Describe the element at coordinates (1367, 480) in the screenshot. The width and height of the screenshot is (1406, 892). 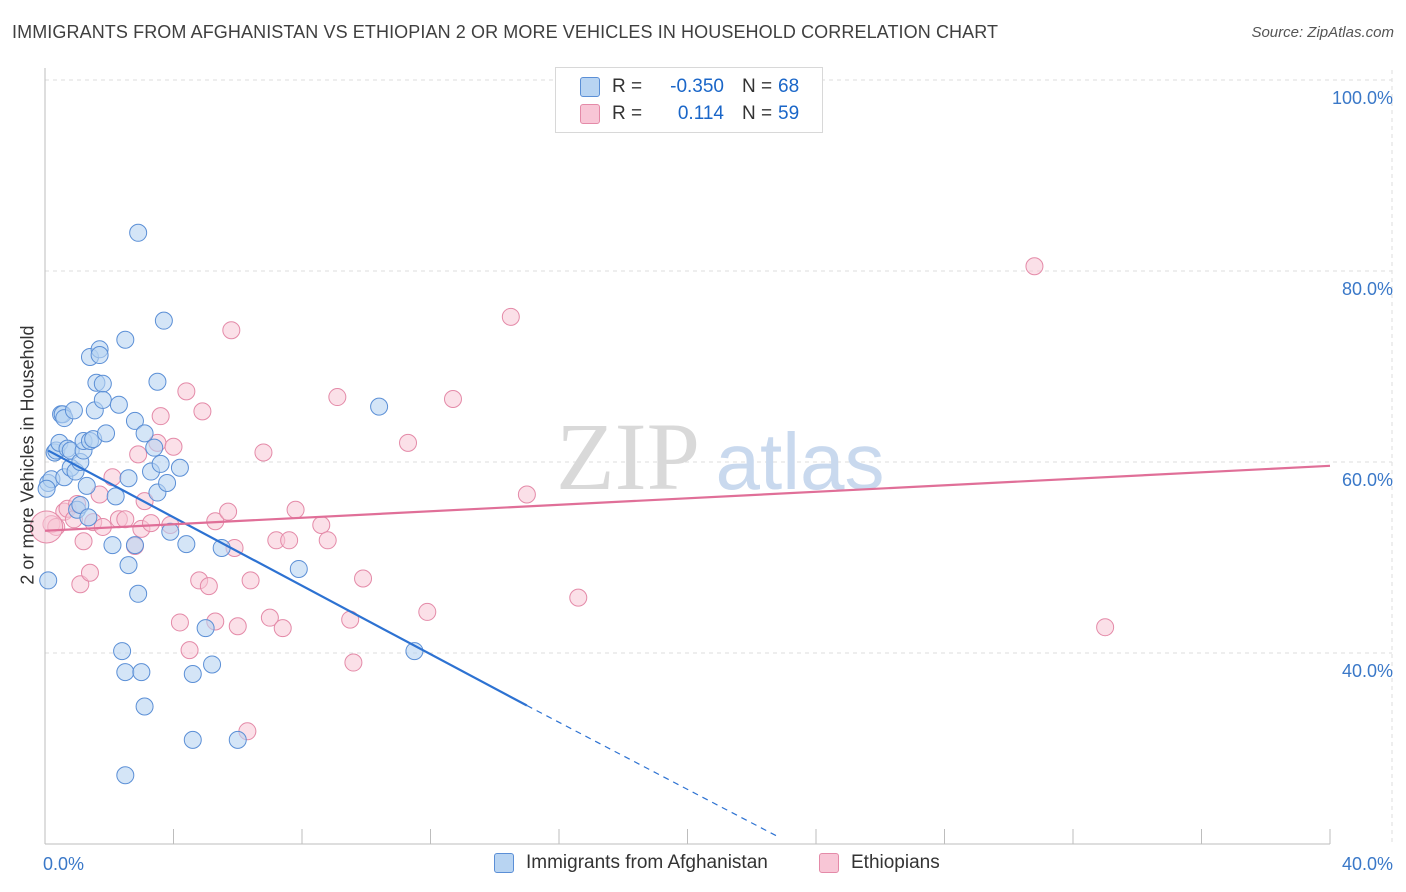
I see `y-tick-label: 60.0%` at that location.